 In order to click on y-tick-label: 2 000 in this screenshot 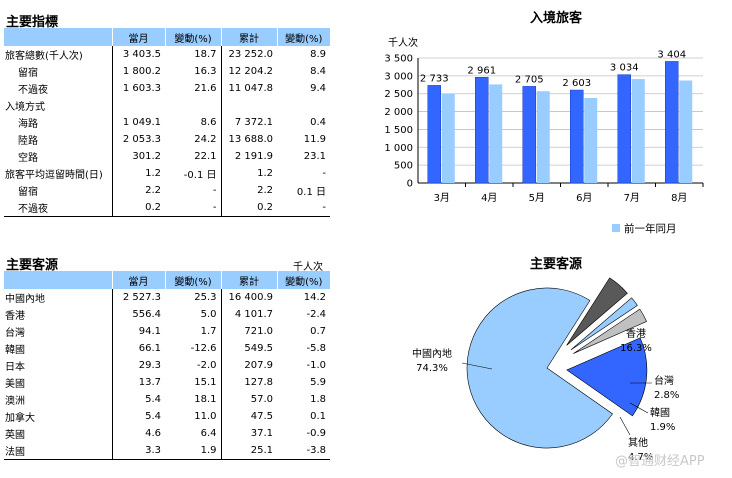, I will do `click(398, 112)`.